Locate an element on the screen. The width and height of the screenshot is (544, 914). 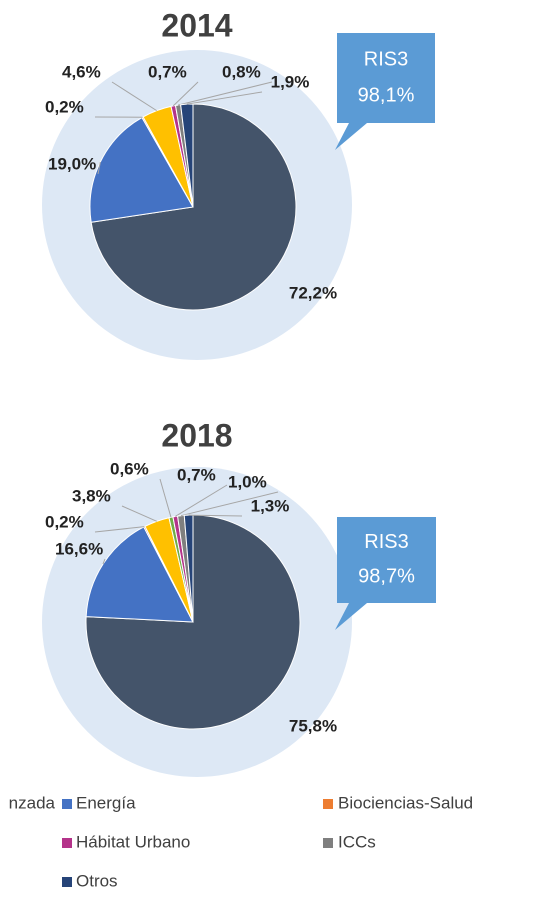
data-label: 75,8% is located at coordinates (313, 725).